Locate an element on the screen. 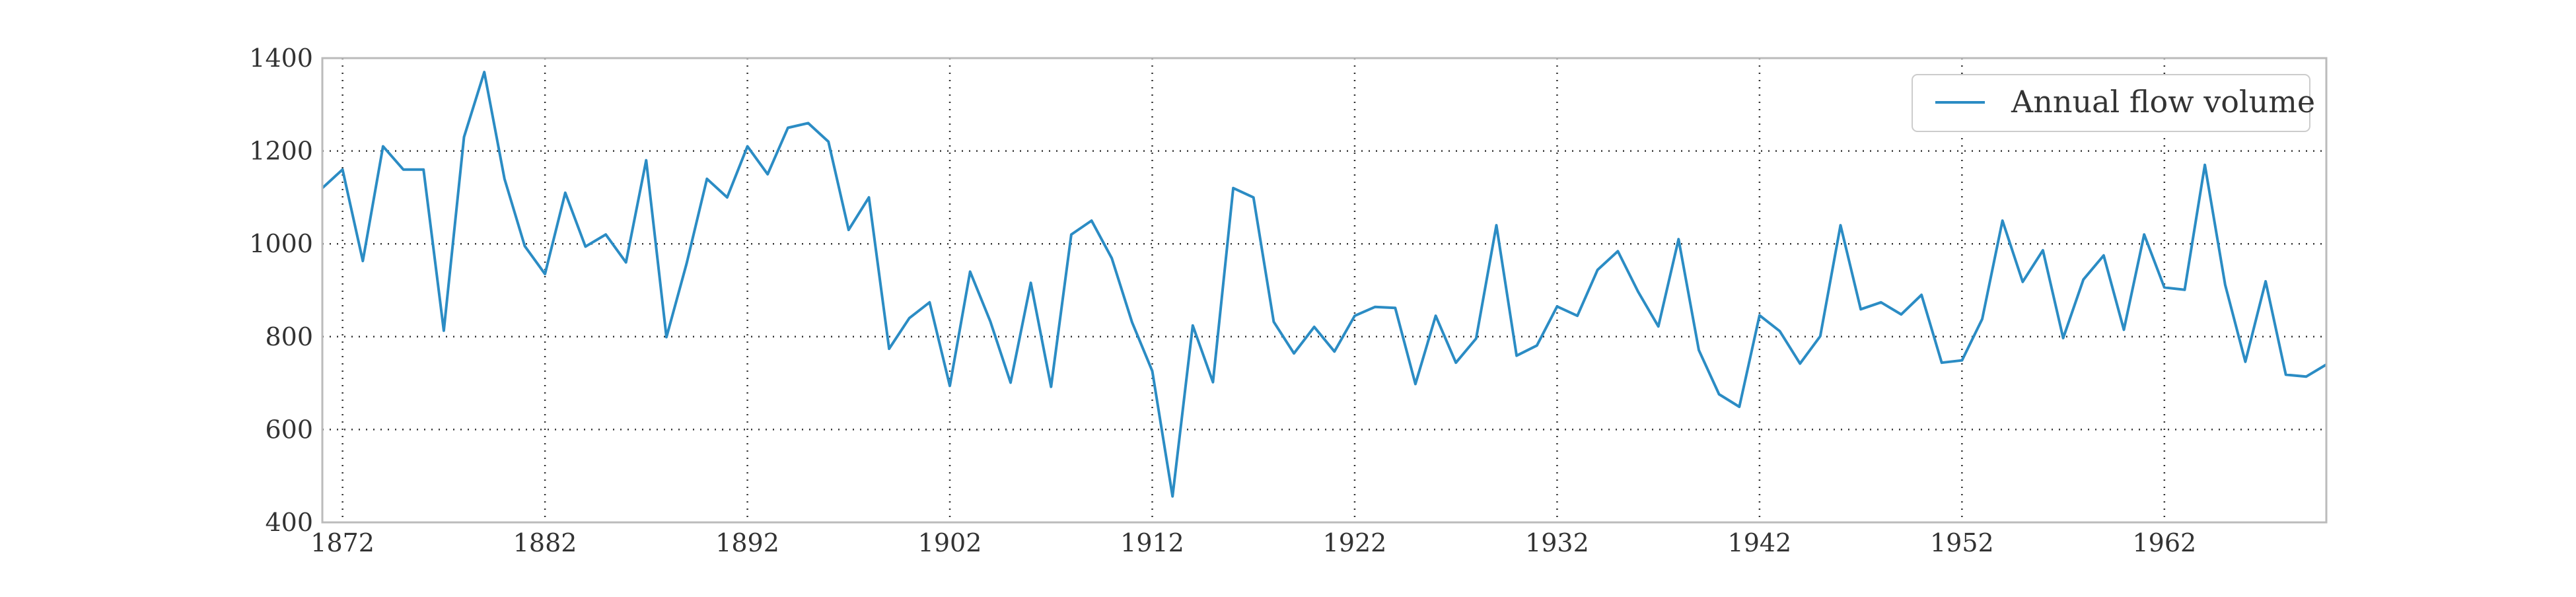 Image resolution: width=2576 pixels, height=597 pixels. x-tick-label: 1962 is located at coordinates (2164, 542).